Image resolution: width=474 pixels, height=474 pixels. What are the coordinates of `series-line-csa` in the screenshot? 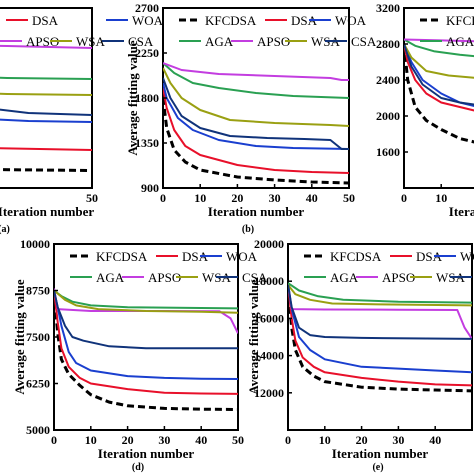 It's located at (439, 74).